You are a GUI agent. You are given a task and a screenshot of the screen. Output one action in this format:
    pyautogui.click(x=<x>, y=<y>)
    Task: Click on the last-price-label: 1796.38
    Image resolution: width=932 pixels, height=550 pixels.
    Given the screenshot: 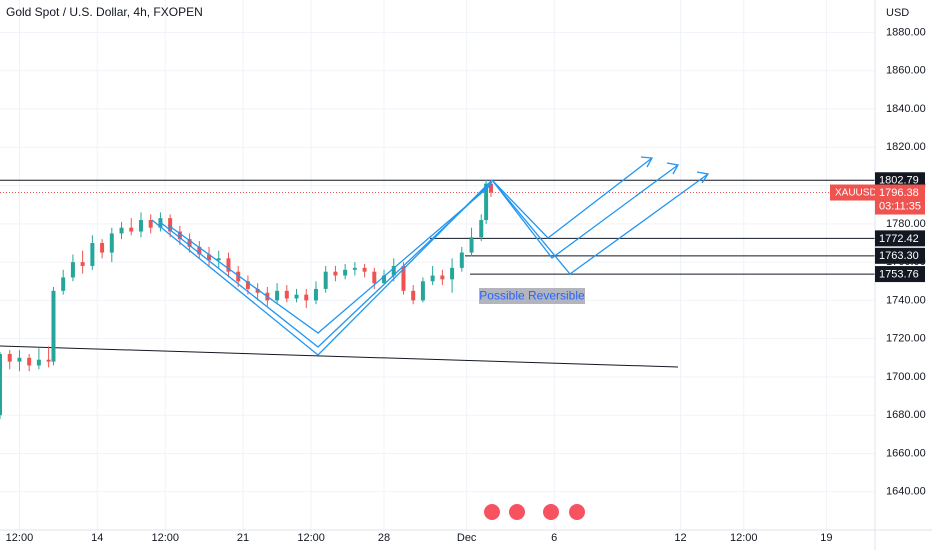 What is the action you would take?
    pyautogui.click(x=899, y=193)
    